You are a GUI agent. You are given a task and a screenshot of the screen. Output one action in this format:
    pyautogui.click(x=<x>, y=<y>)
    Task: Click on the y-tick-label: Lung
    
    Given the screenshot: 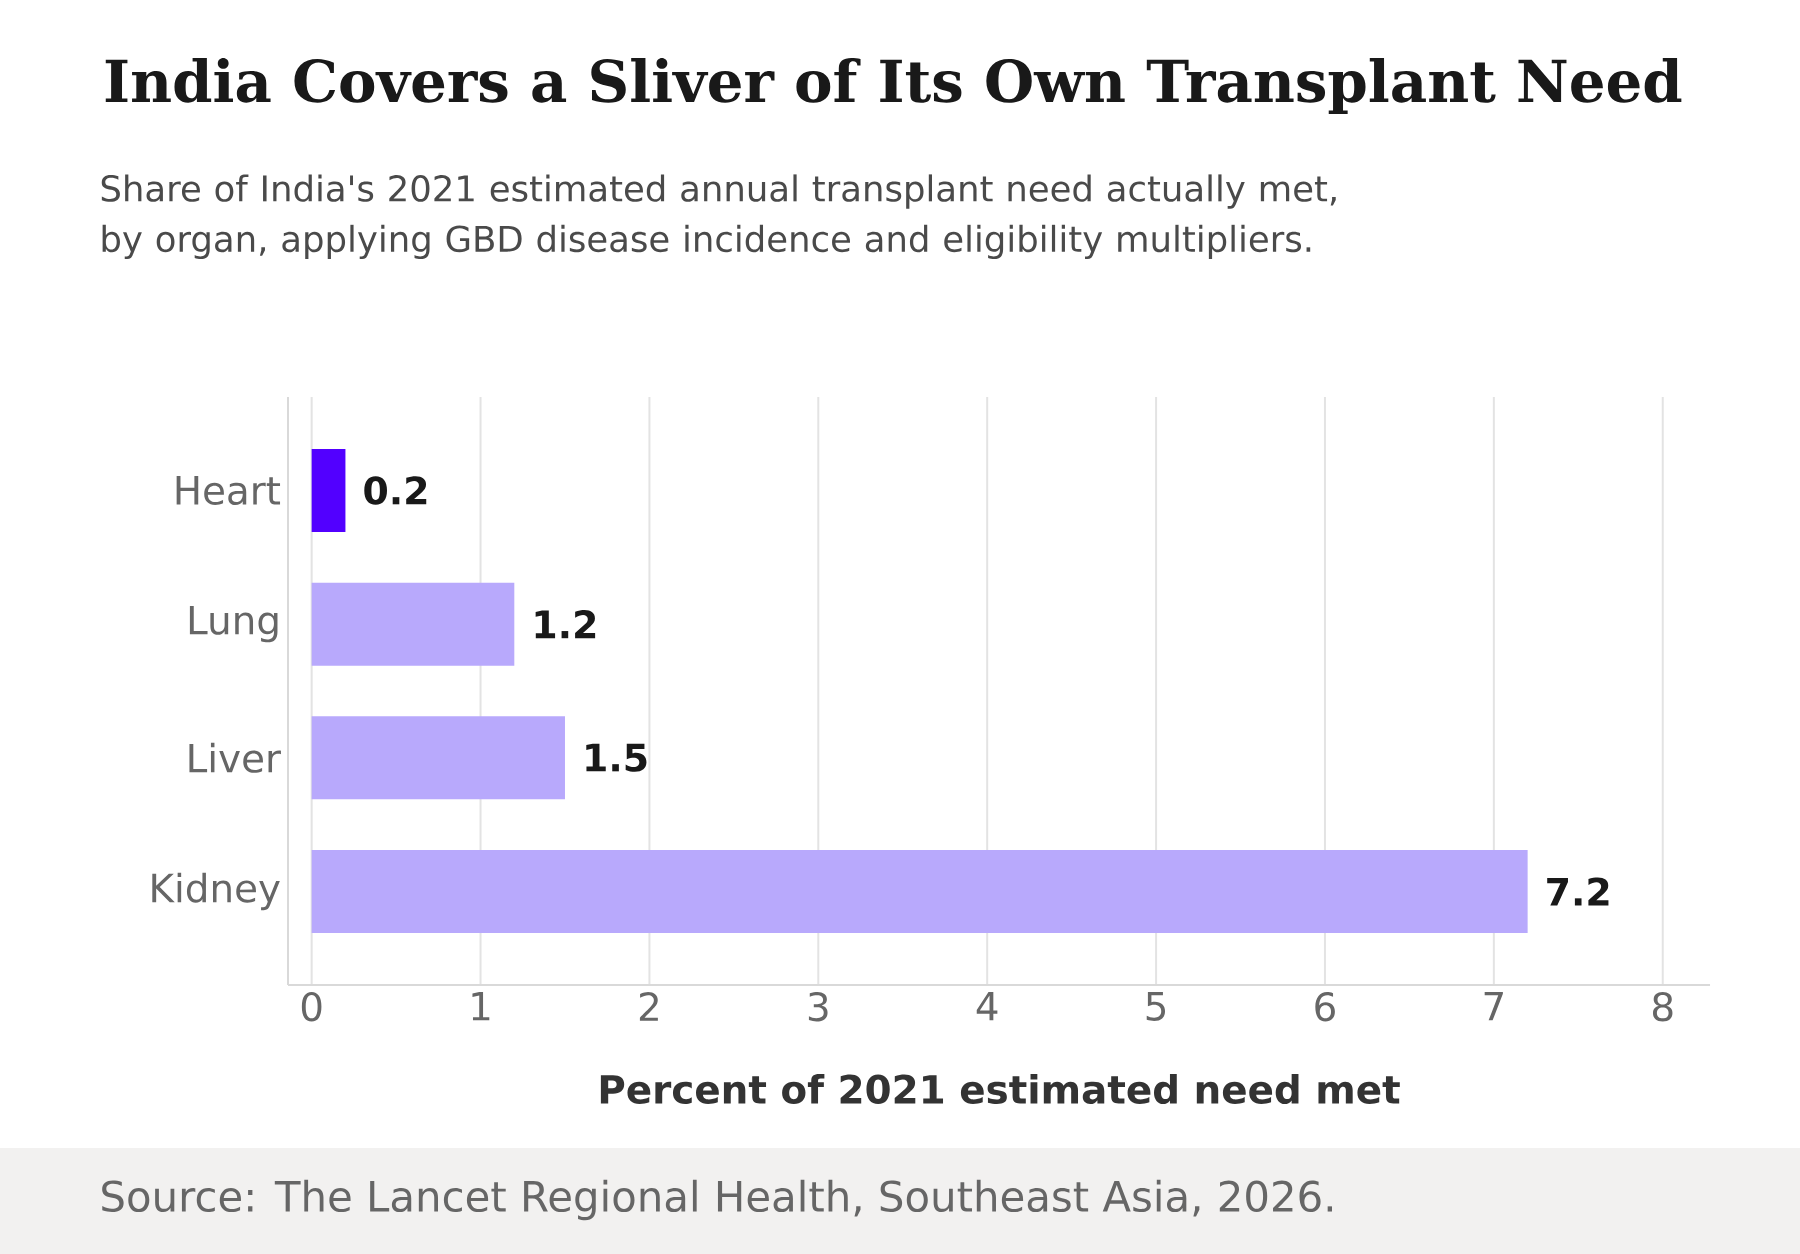 What is the action you would take?
    pyautogui.click(x=233, y=624)
    